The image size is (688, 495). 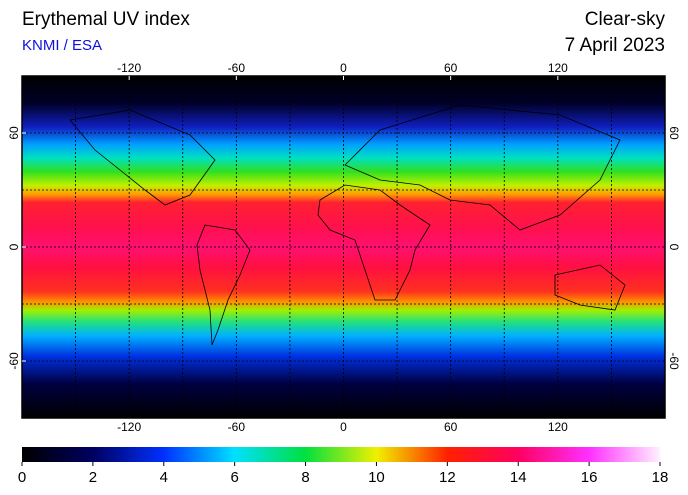 I want to click on lat-label-left: 0, so click(x=14, y=246).